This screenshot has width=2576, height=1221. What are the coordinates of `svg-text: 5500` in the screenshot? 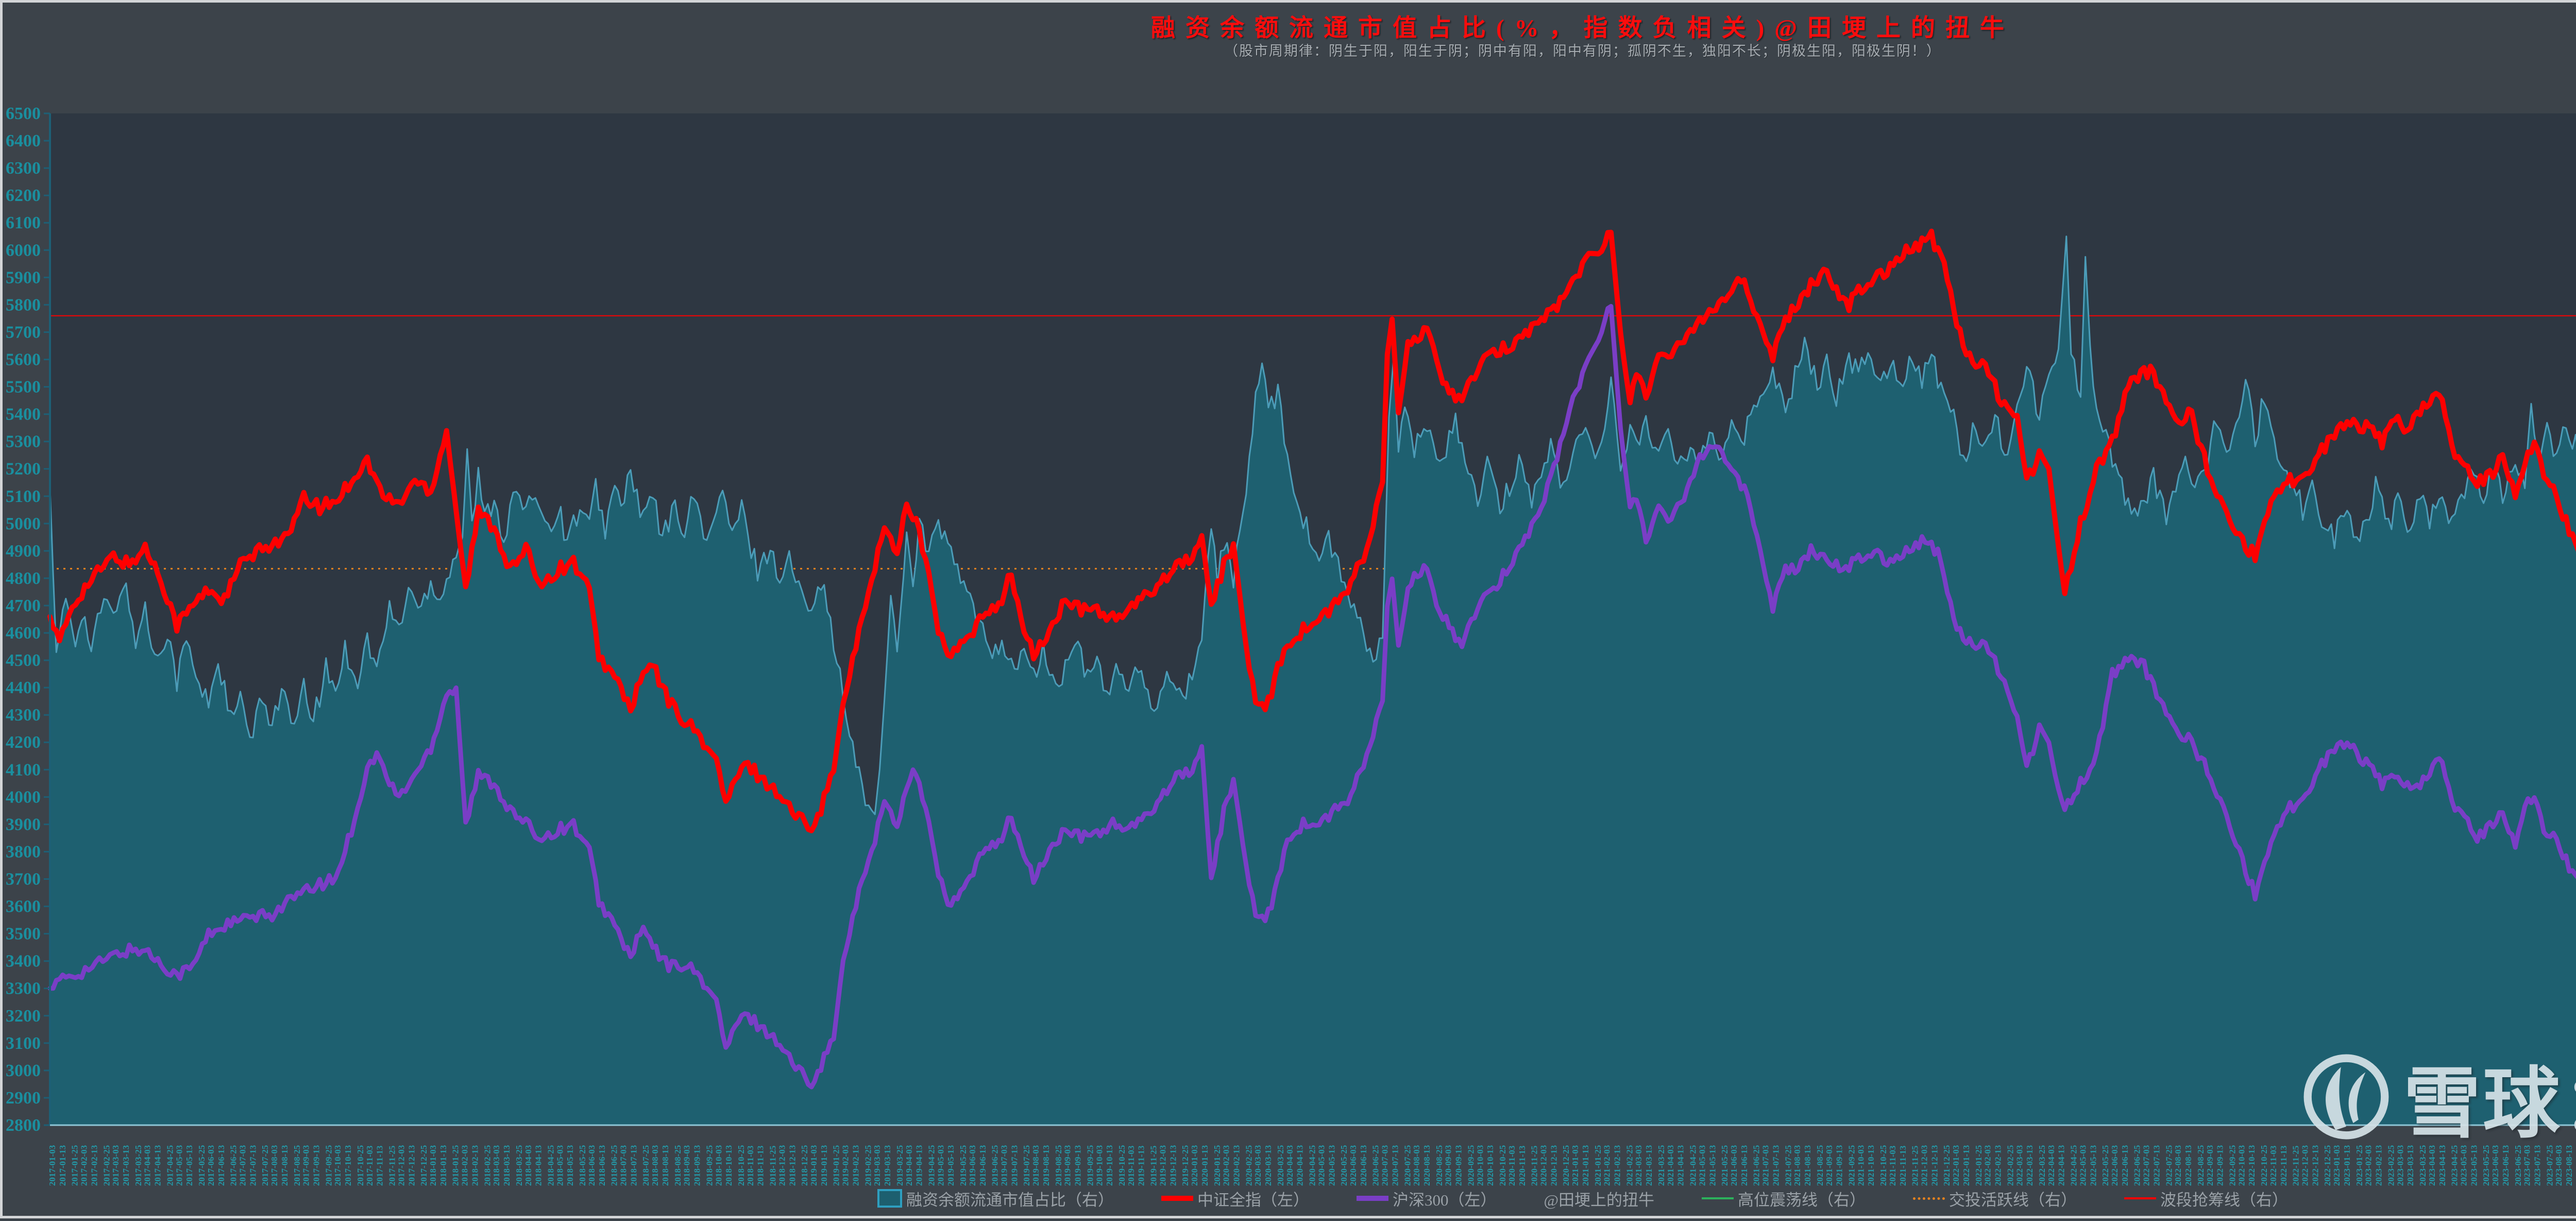 It's located at (23, 387).